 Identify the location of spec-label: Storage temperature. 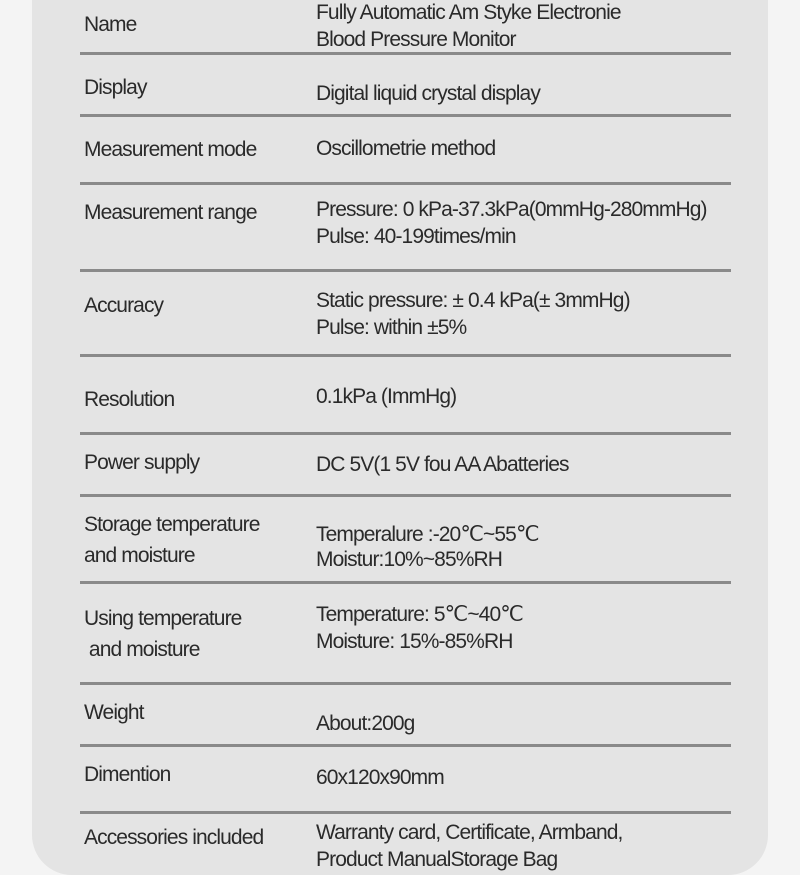
(172, 524).